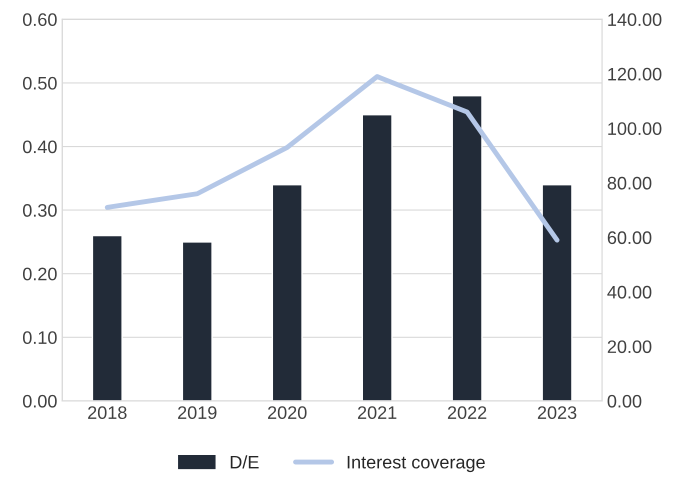 The width and height of the screenshot is (692, 483). What do you see at coordinates (635, 19) in the screenshot?
I see `y2-tick-label: 140.00` at bounding box center [635, 19].